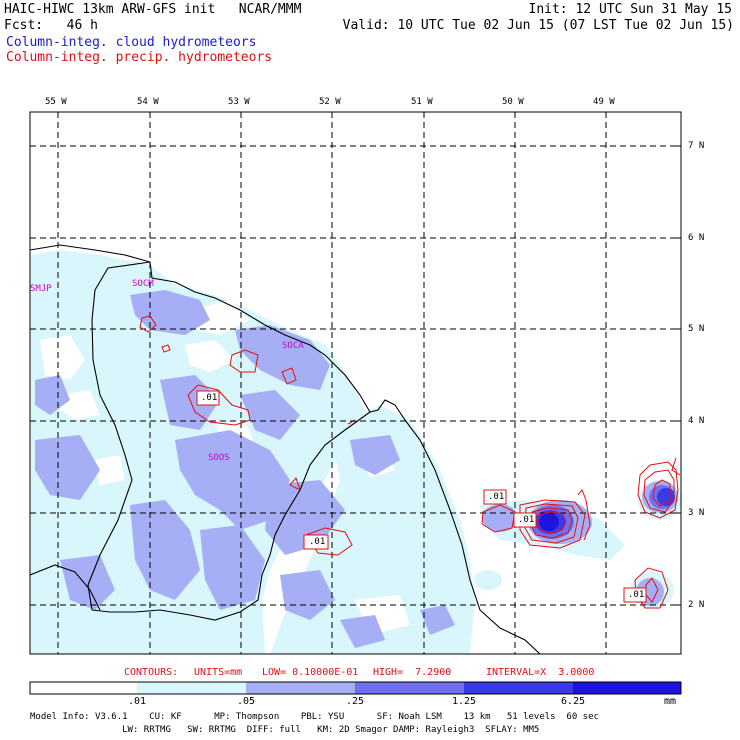 The image size is (740, 740). What do you see at coordinates (41, 289) in the screenshot?
I see `station-label: SMJP` at bounding box center [41, 289].